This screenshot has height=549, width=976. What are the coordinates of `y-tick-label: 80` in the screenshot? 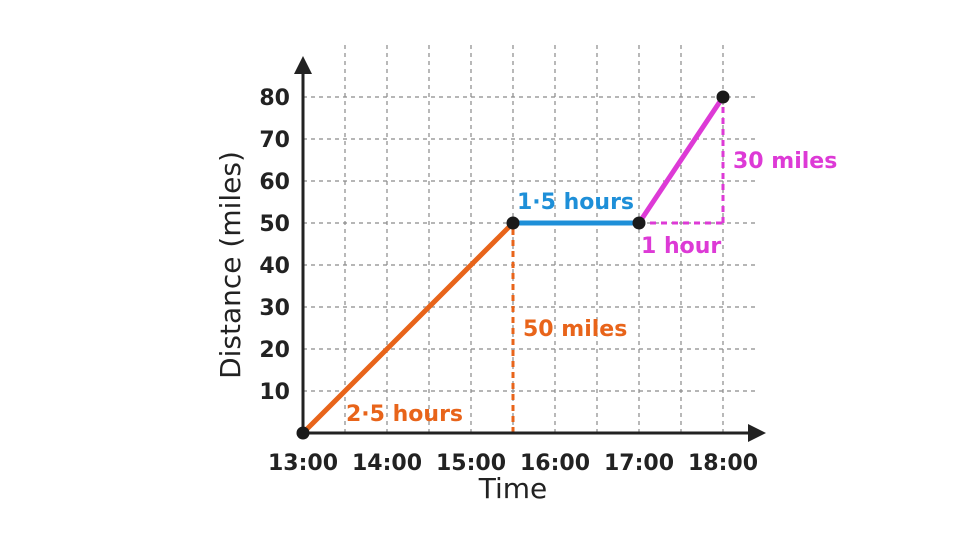 It's located at (274, 98).